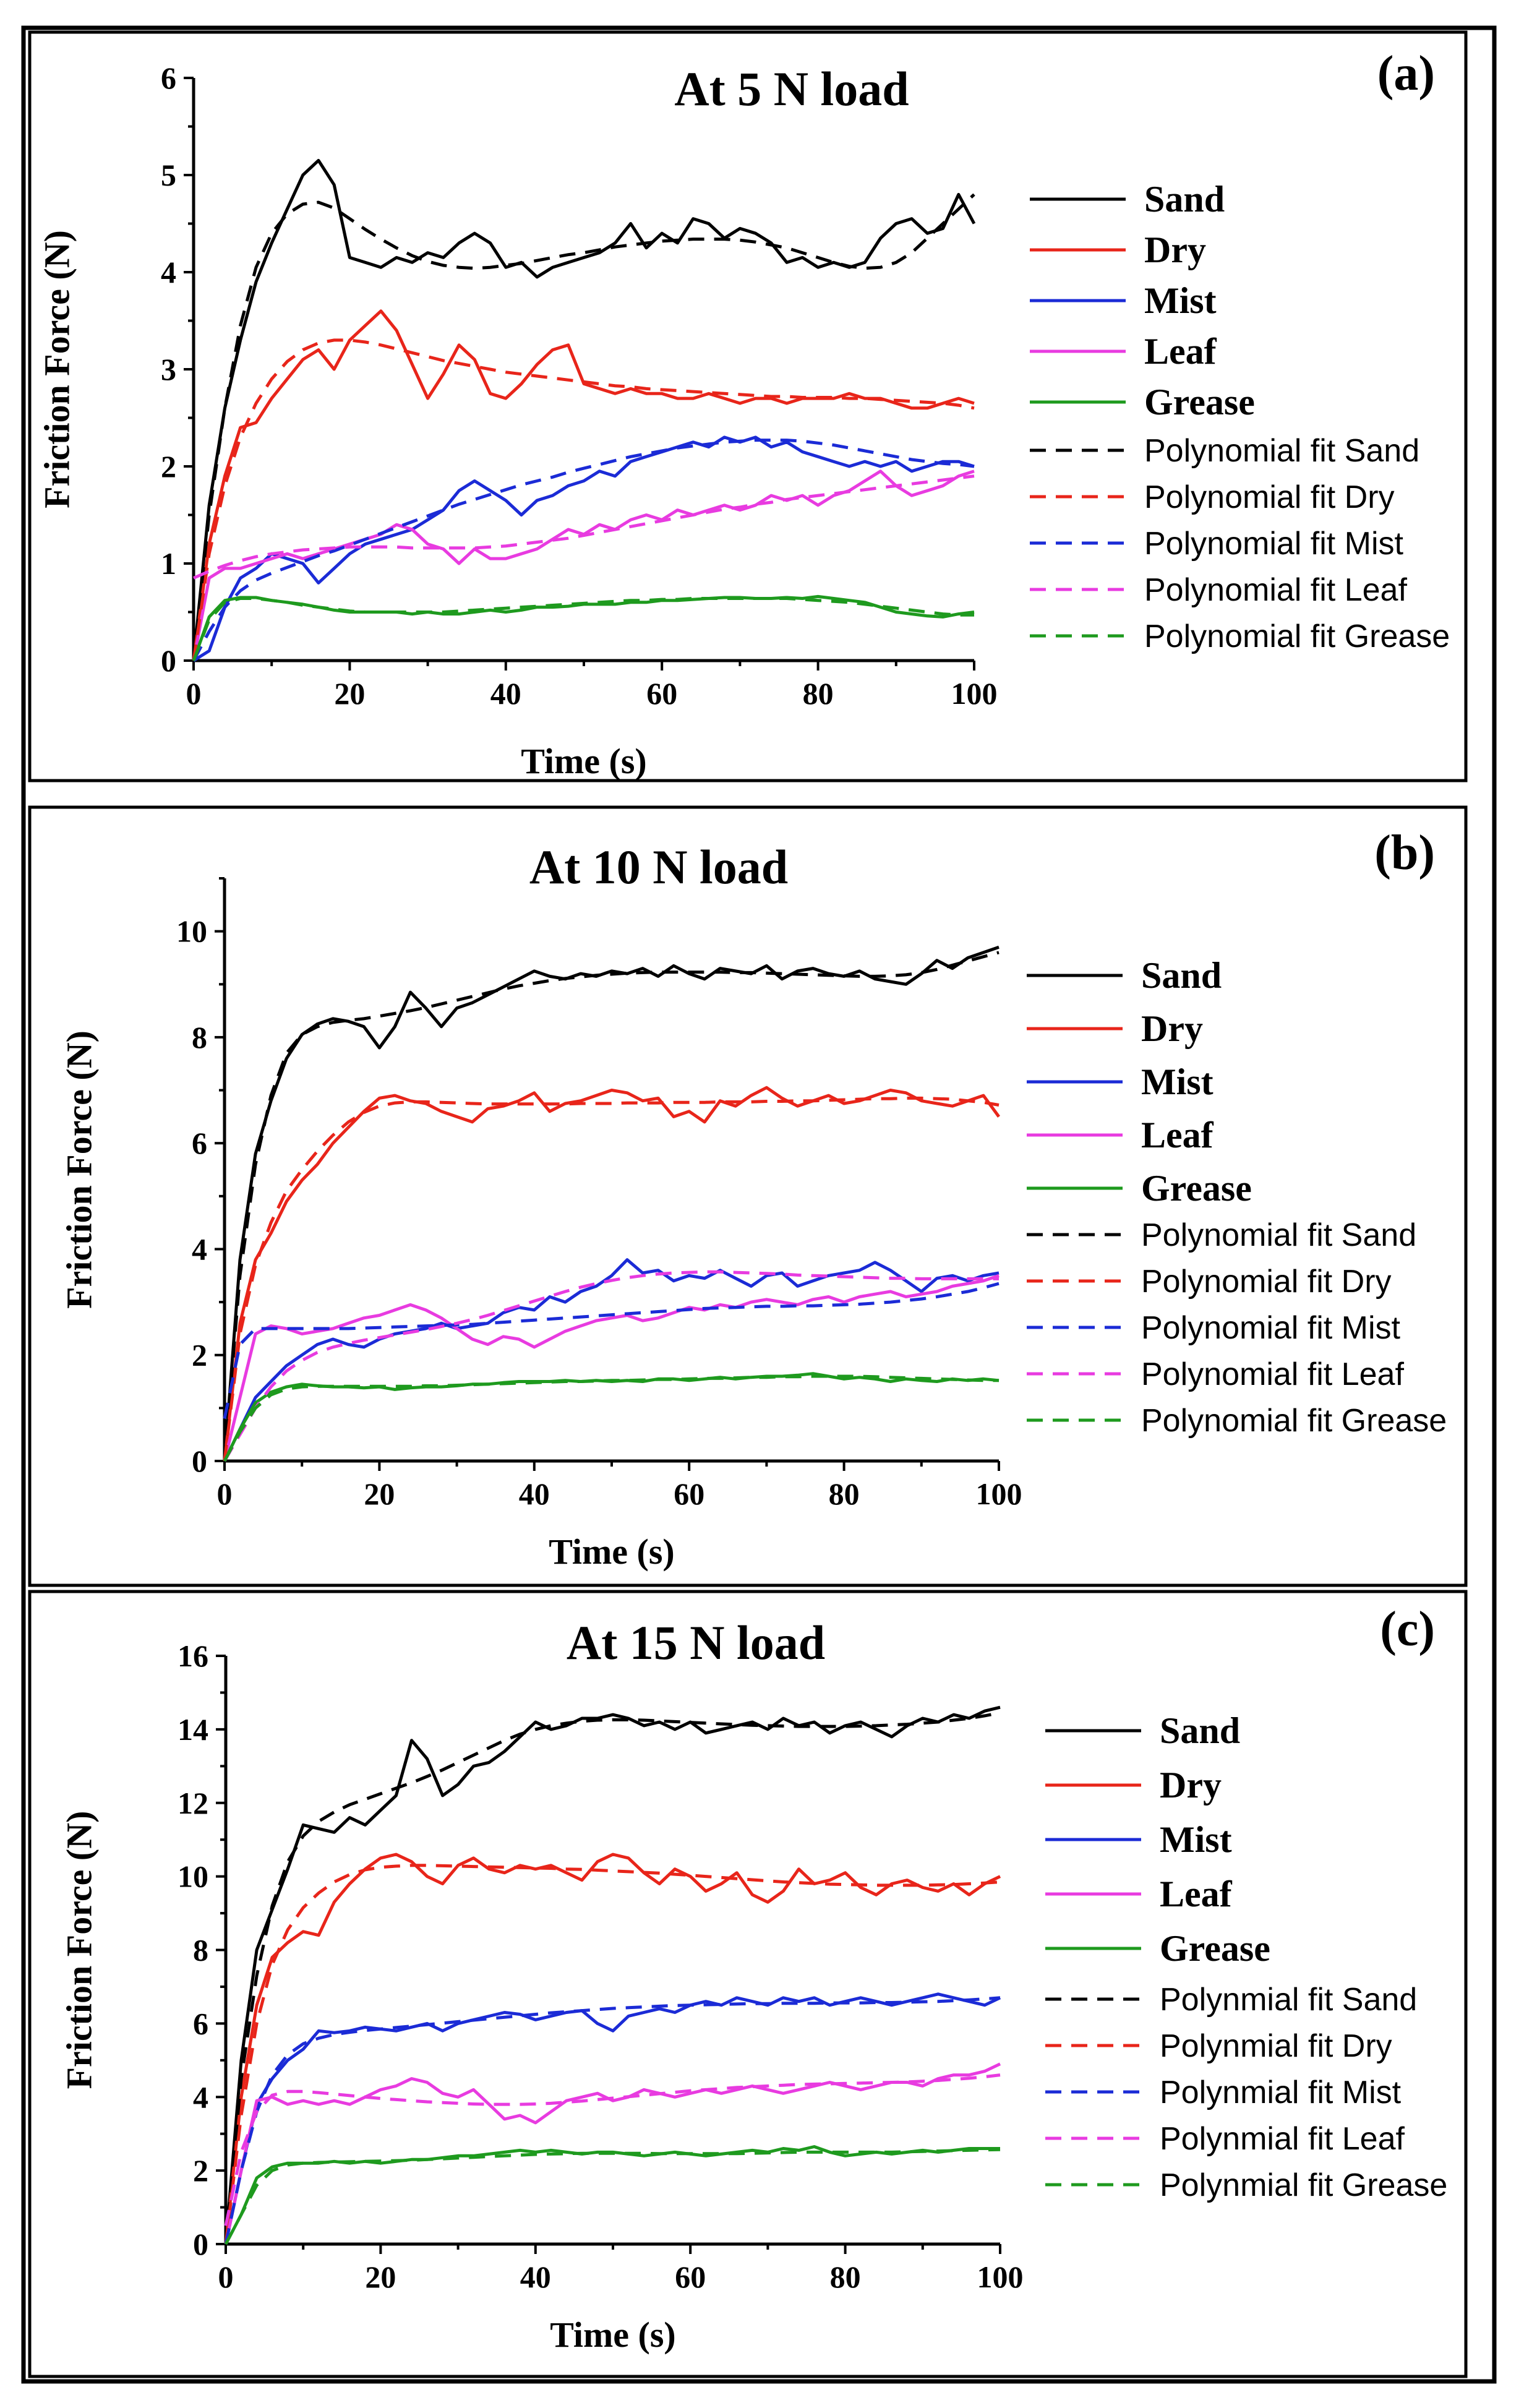  Describe the element at coordinates (1267, 1282) in the screenshot. I see `legend-label: Polynomial fit Dry` at that location.